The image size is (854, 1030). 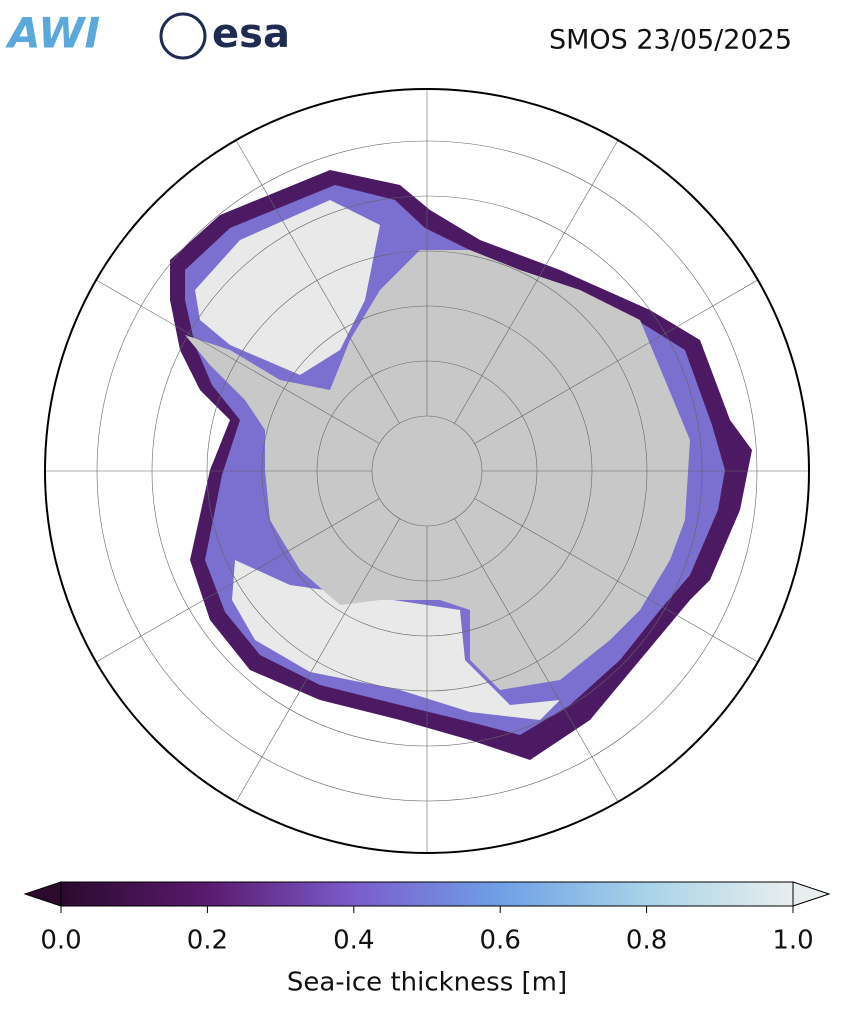 What do you see at coordinates (42, 894) in the screenshot?
I see `colorbar-extend-low` at bounding box center [42, 894].